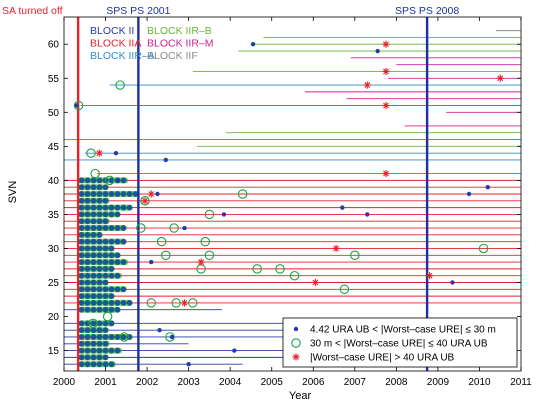 Image resolution: width=540 pixels, height=405 pixels. Describe the element at coordinates (54, 249) in the screenshot. I see `y-tick-label-30: 30` at that location.